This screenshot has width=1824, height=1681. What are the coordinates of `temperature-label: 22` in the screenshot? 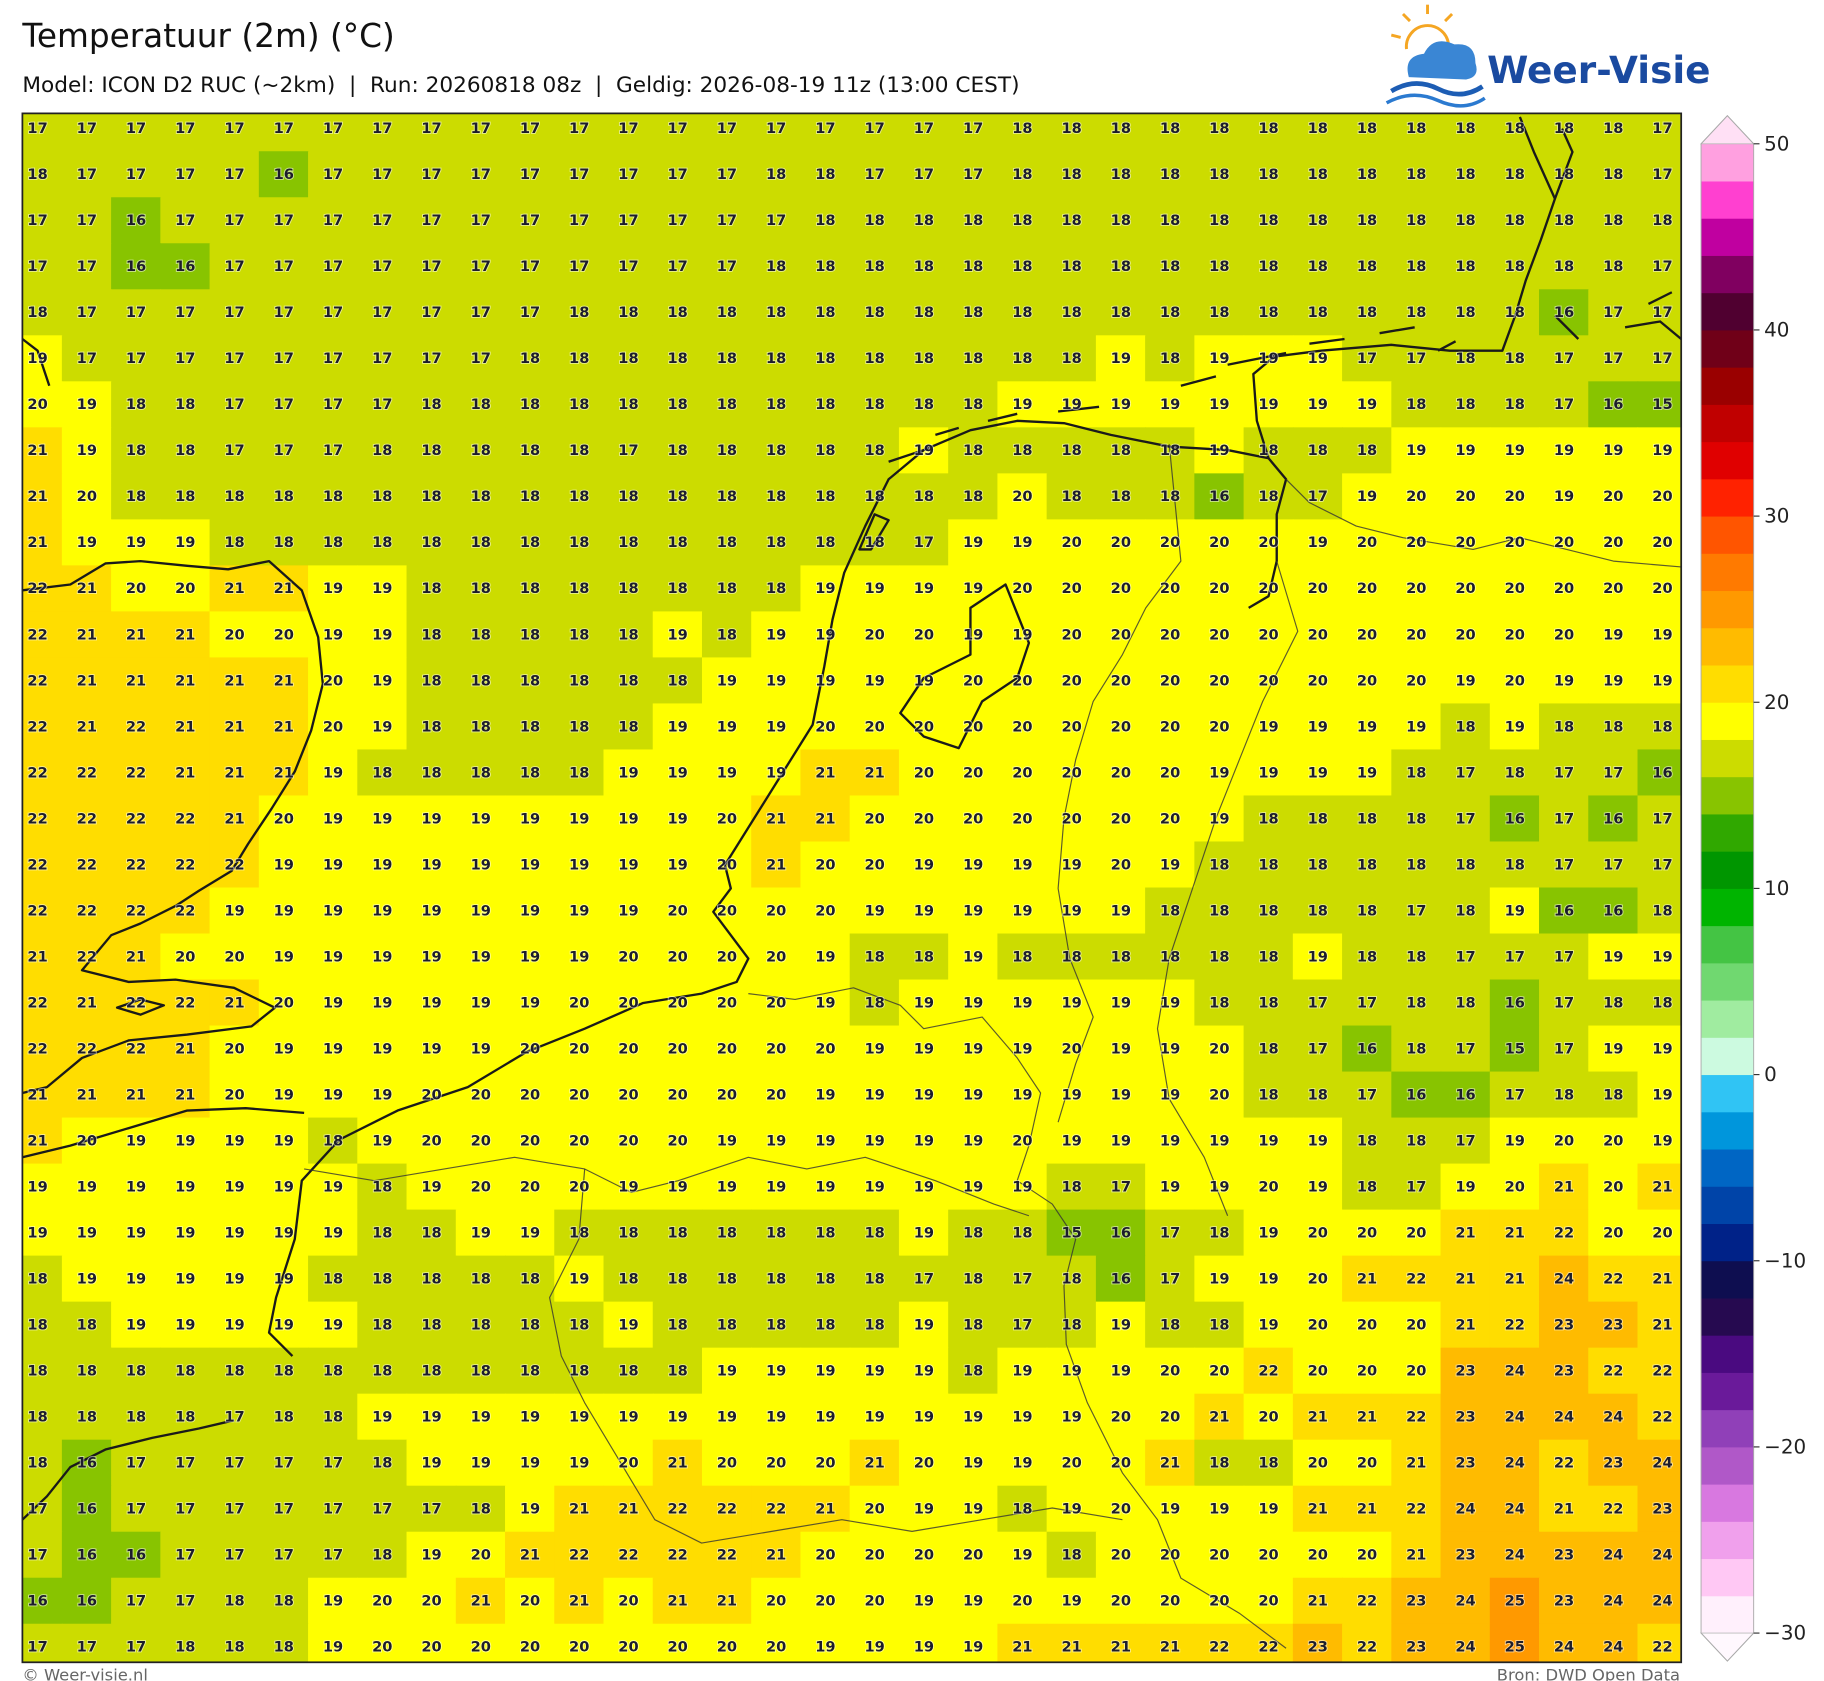 It's located at (37, 864).